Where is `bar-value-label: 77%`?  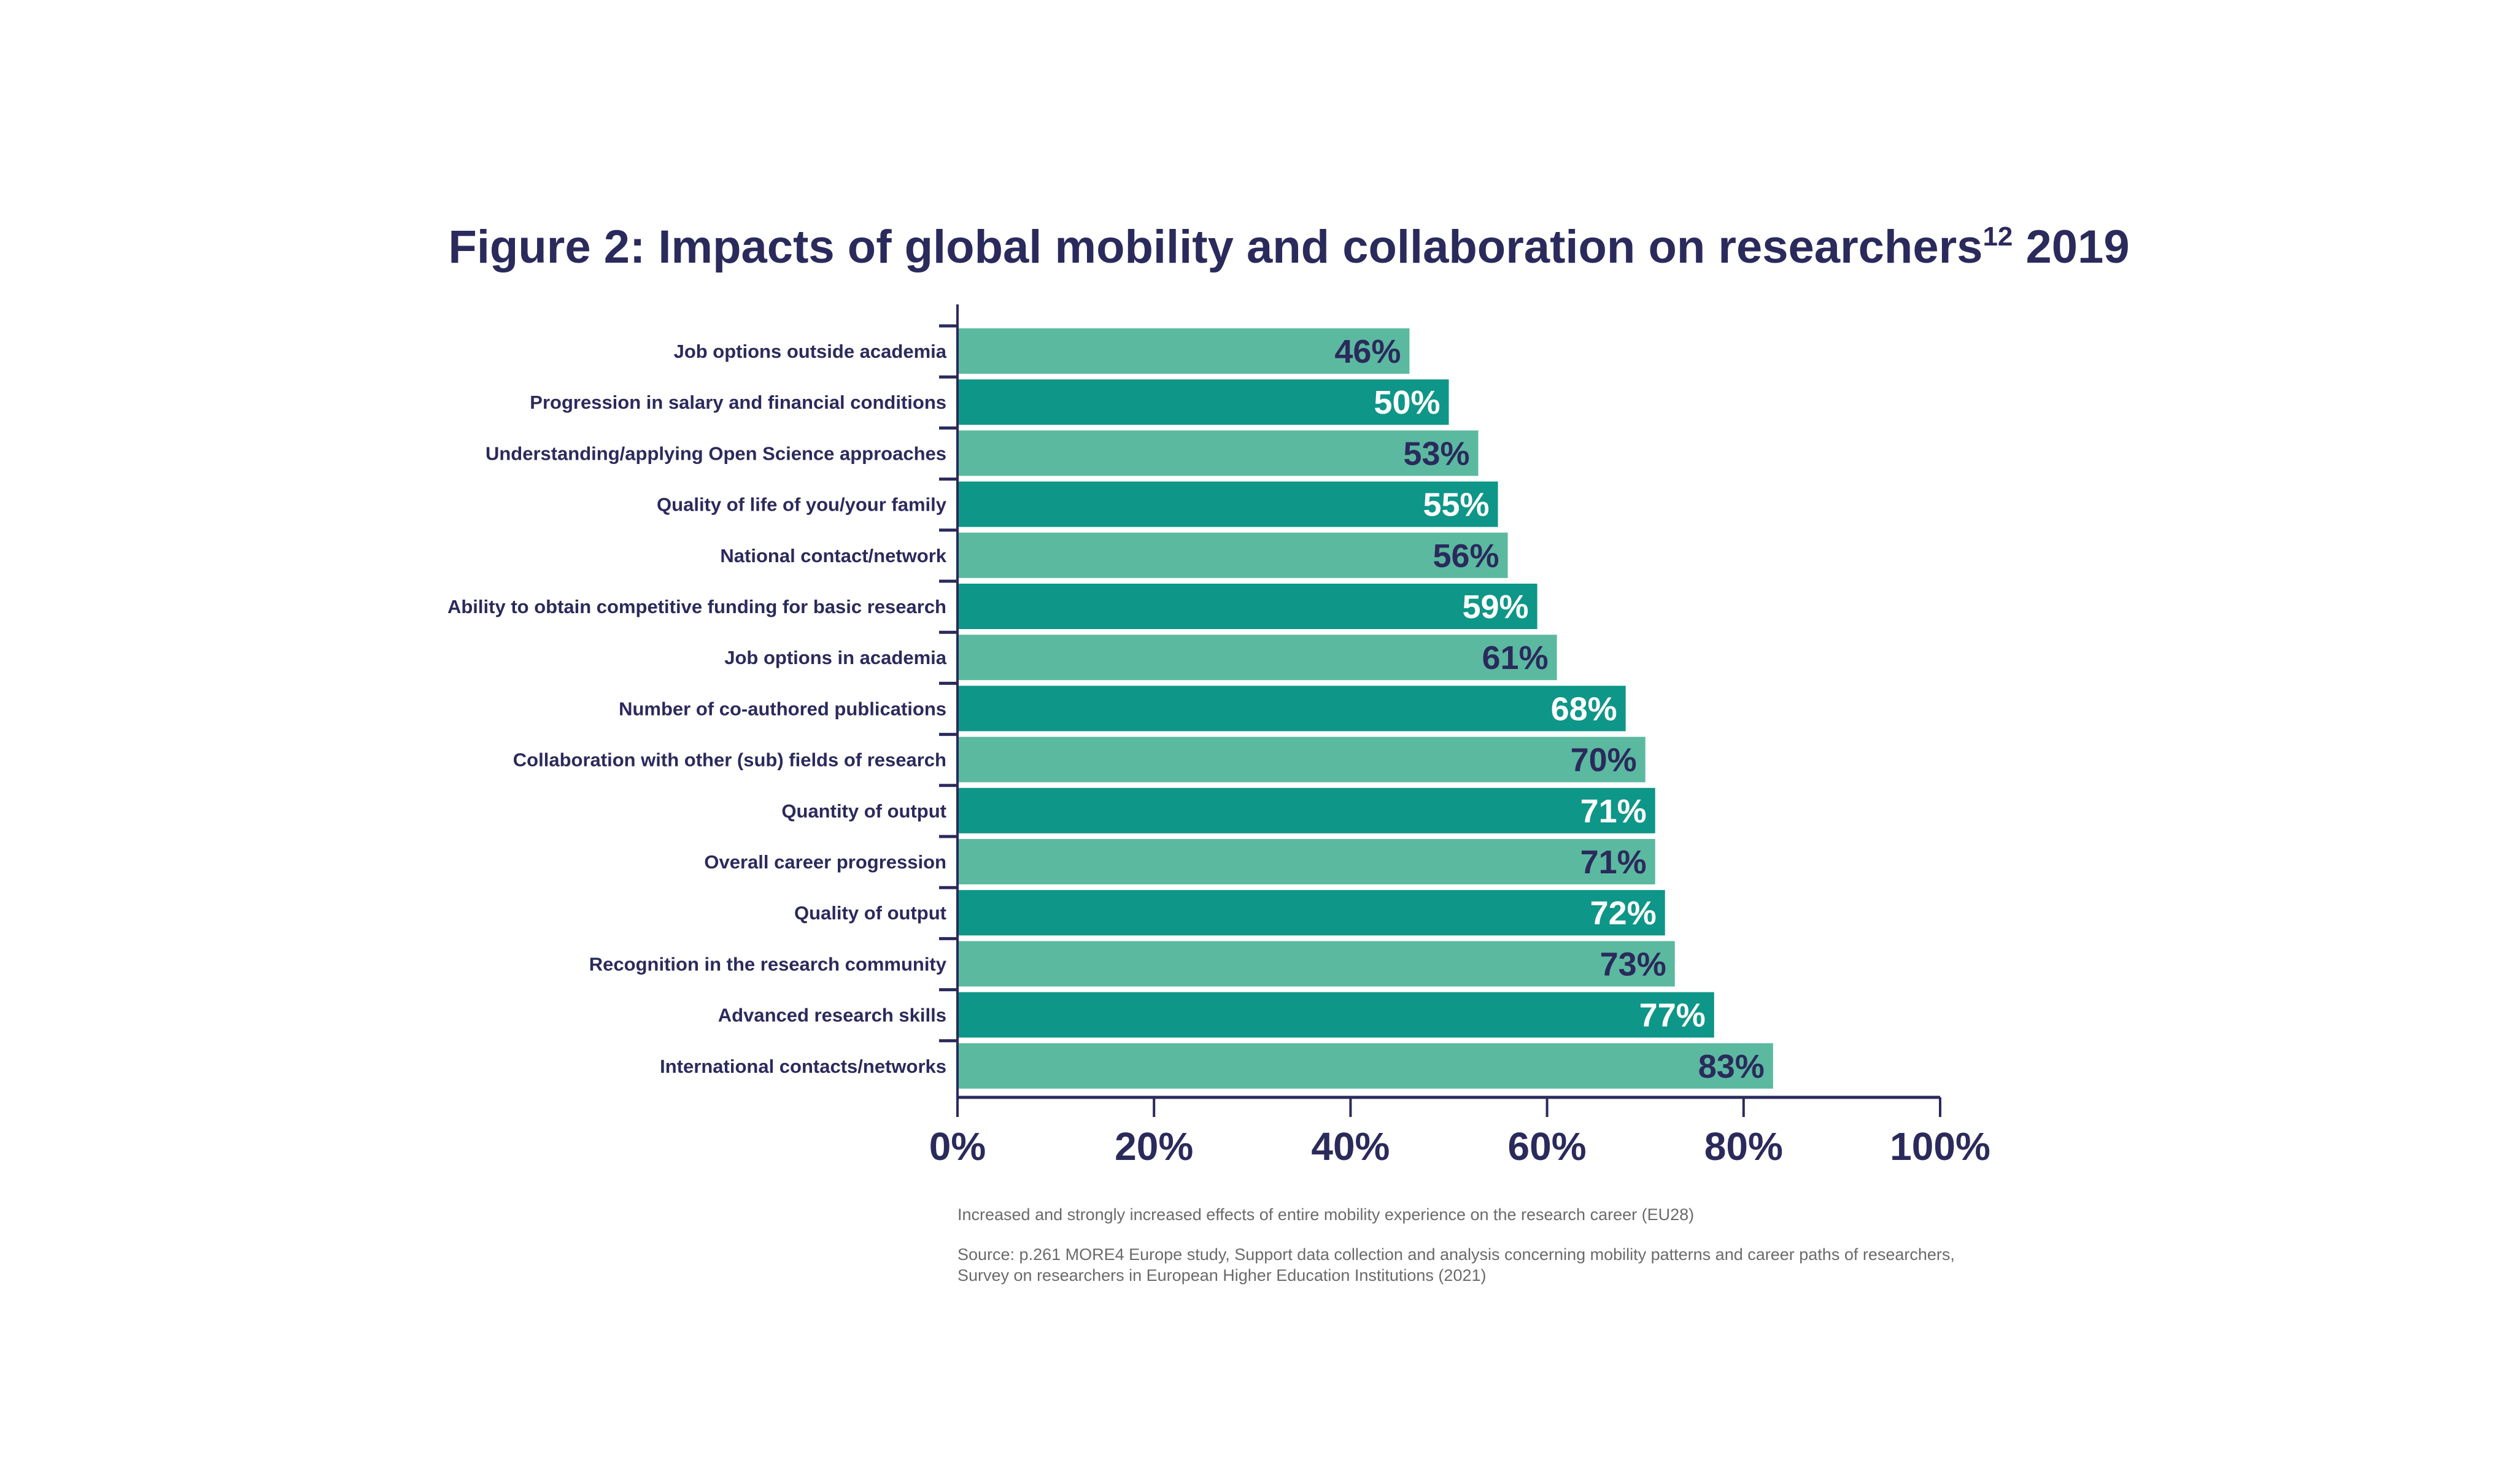
bar-value-label: 77% is located at coordinates (1673, 1015).